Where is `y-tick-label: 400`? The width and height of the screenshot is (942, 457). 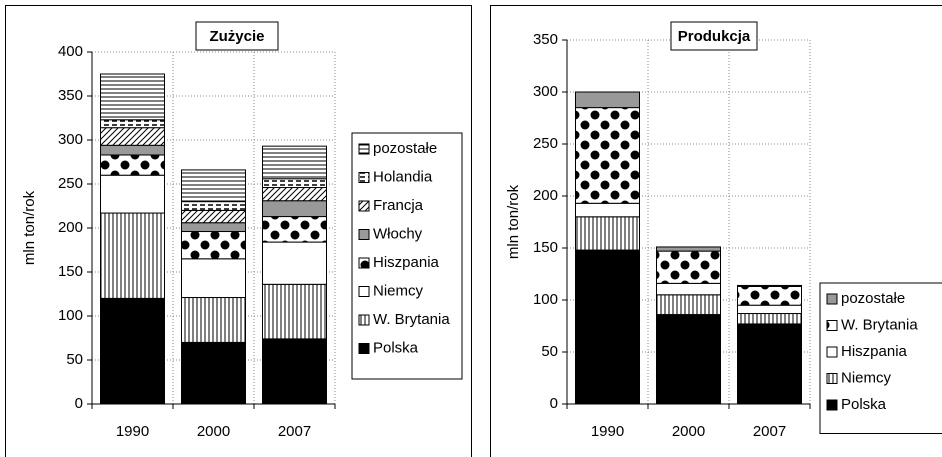 y-tick-label: 400 is located at coordinates (70, 51).